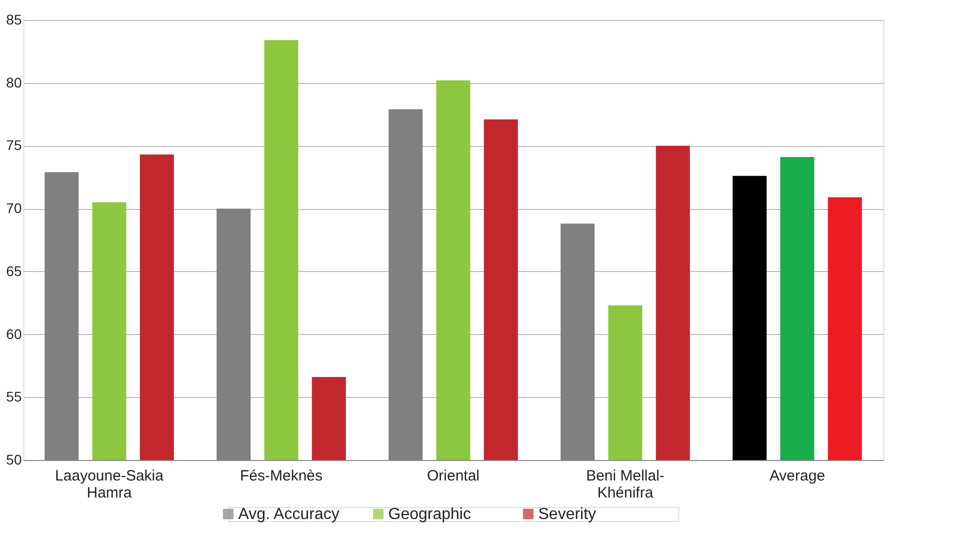  Describe the element at coordinates (281, 476) in the screenshot. I see `x-tick-label: Fés-Meknès` at that location.